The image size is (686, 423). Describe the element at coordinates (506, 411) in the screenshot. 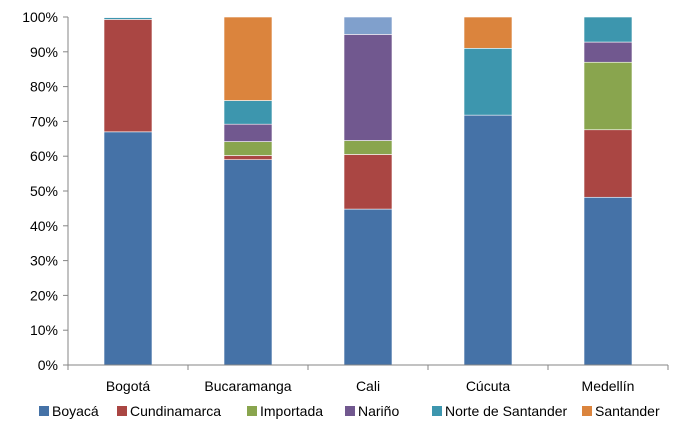

I see `legend-label: Norte de Santander` at that location.